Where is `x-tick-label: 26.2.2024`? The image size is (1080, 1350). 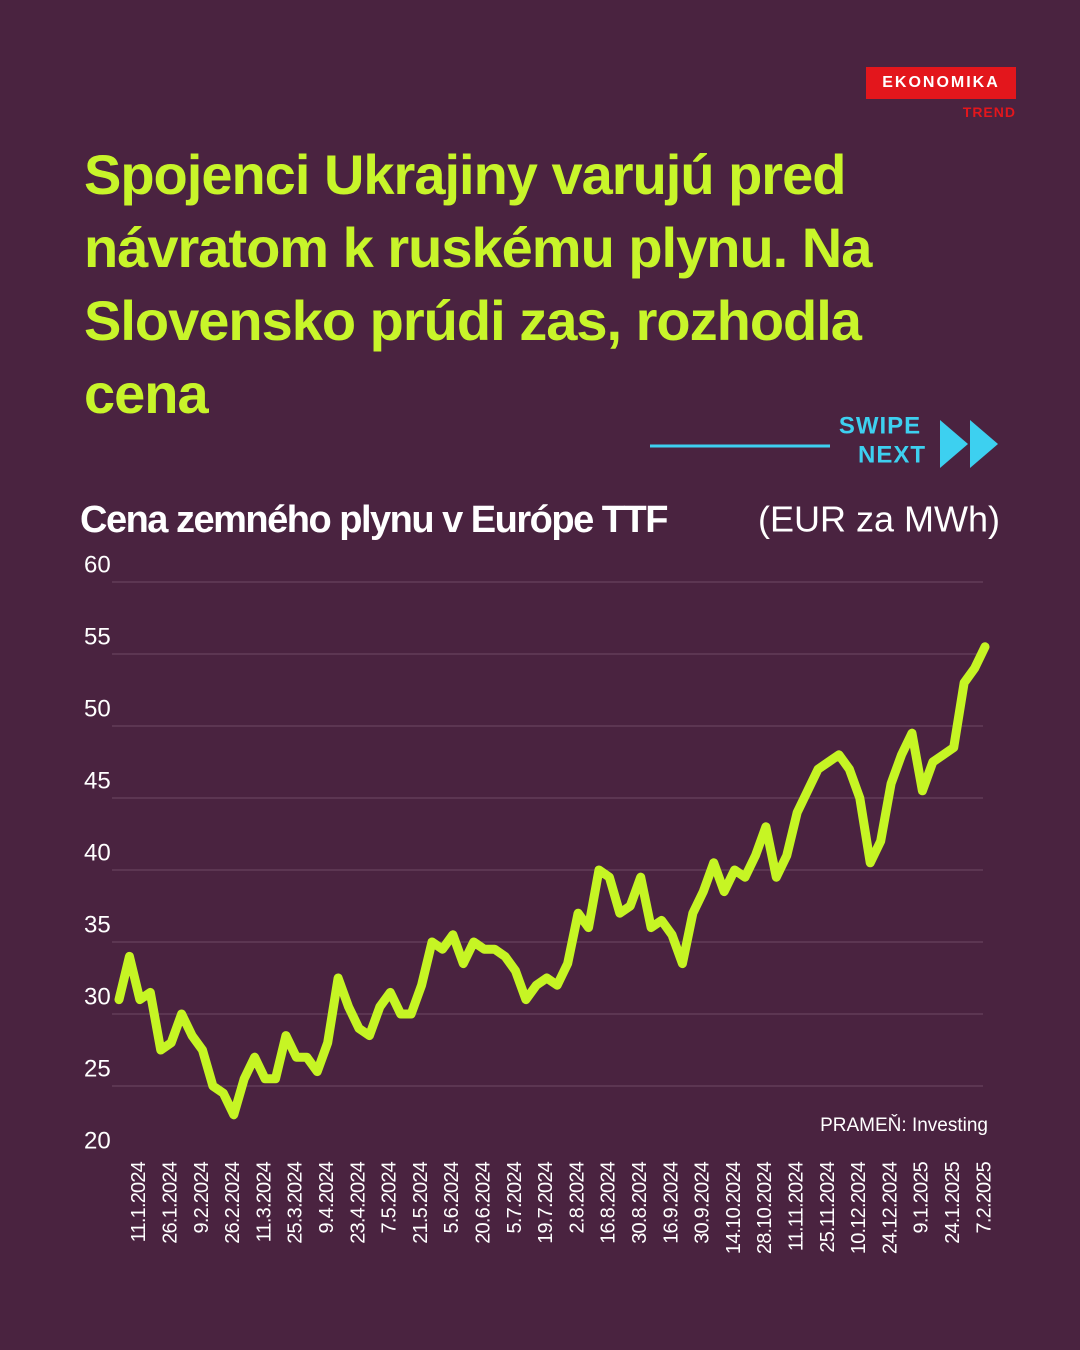
x-tick-label: 26.2.2024 is located at coordinates (233, 1202).